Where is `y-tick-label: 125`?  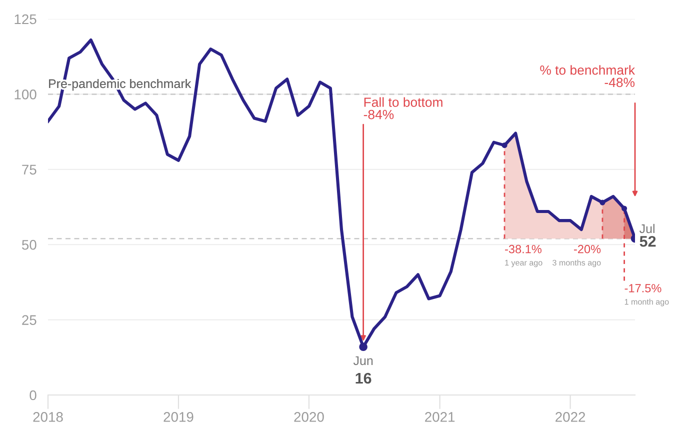 y-tick-label: 125 is located at coordinates (25, 19).